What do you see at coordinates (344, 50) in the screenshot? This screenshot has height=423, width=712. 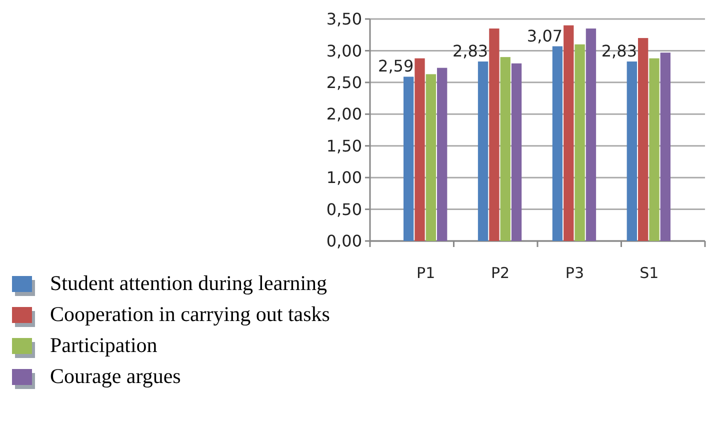 I see `y-tick-label: 3,00` at bounding box center [344, 50].